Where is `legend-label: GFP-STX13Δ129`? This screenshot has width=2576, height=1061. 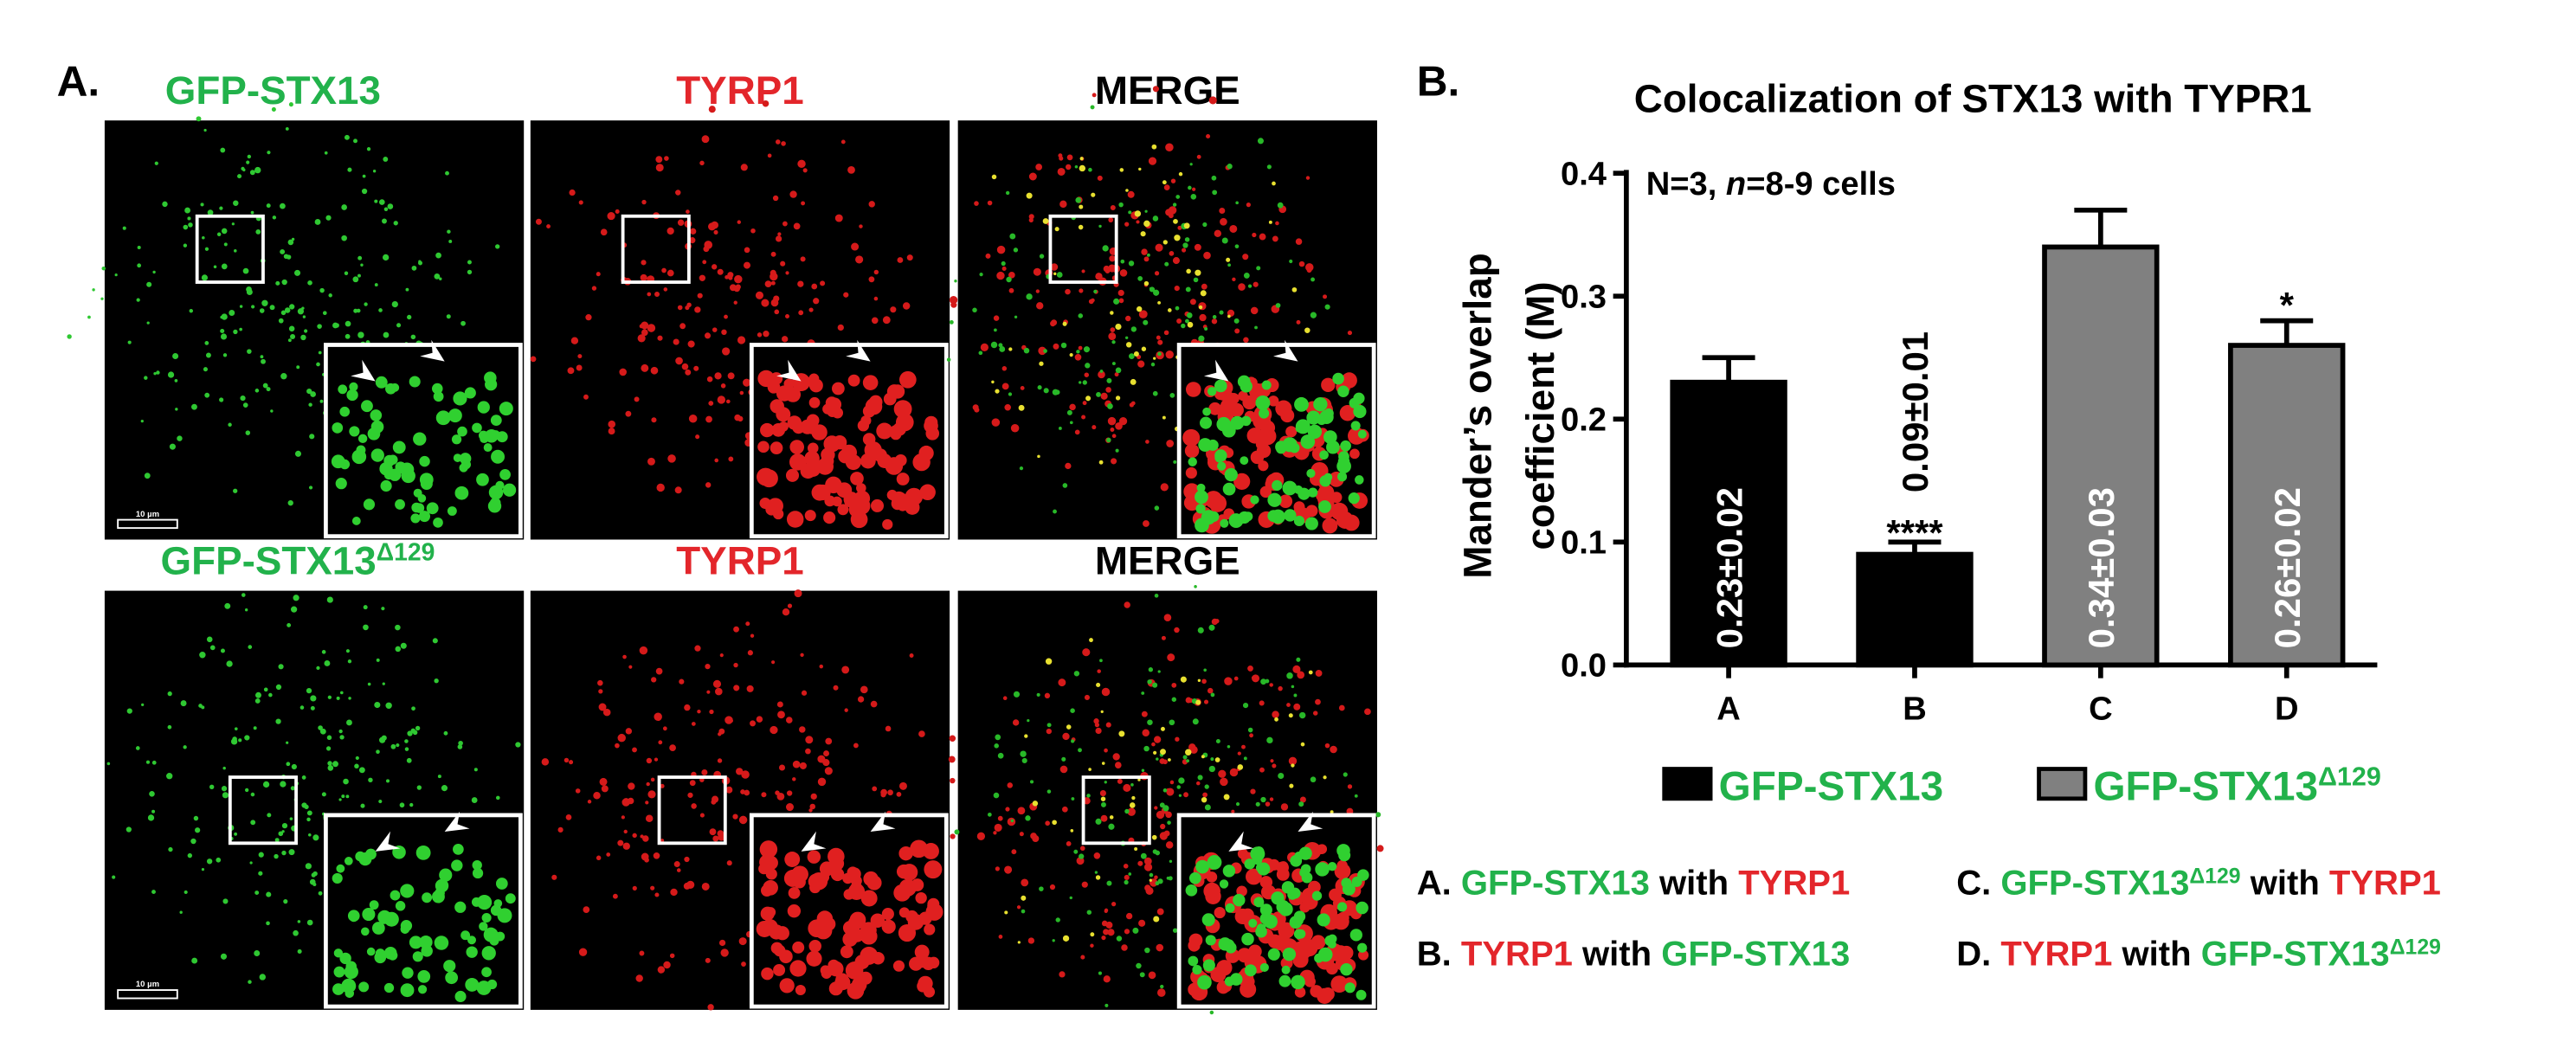 legend-label: GFP-STX13Δ129 is located at coordinates (2236, 786).